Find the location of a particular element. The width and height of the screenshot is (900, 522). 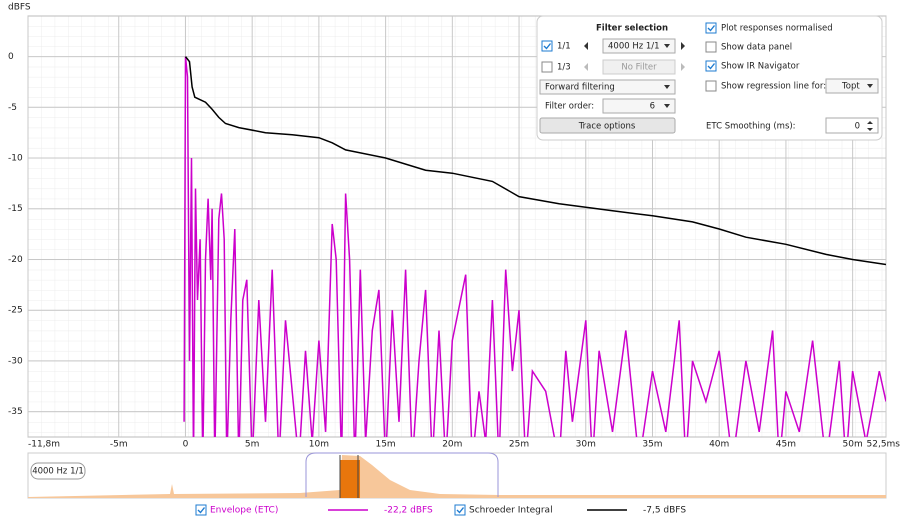

y-tick-label: -5 is located at coordinates (12, 108).